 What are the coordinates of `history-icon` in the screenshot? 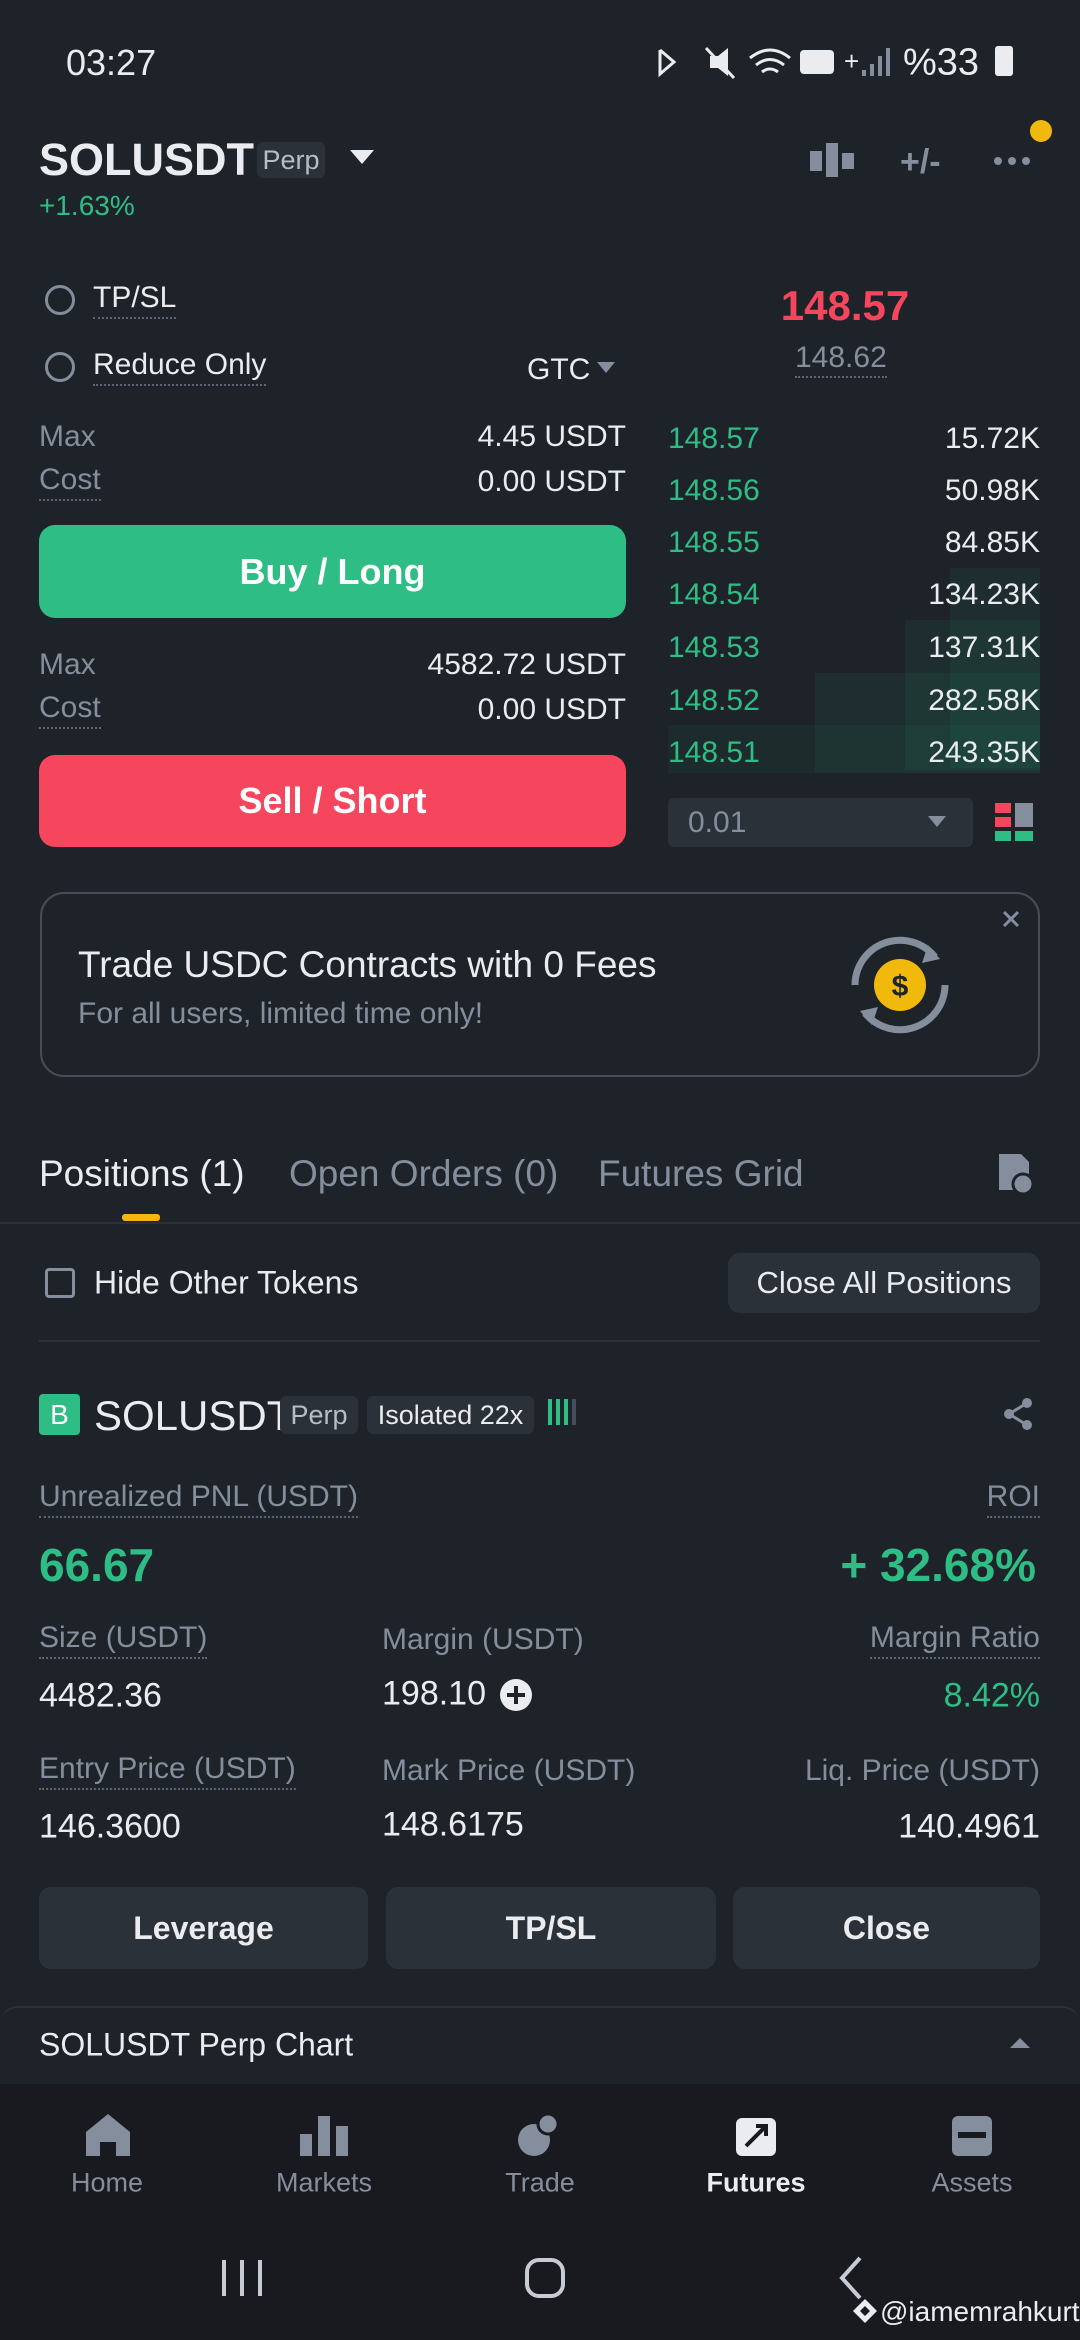 It's located at (1015, 1173).